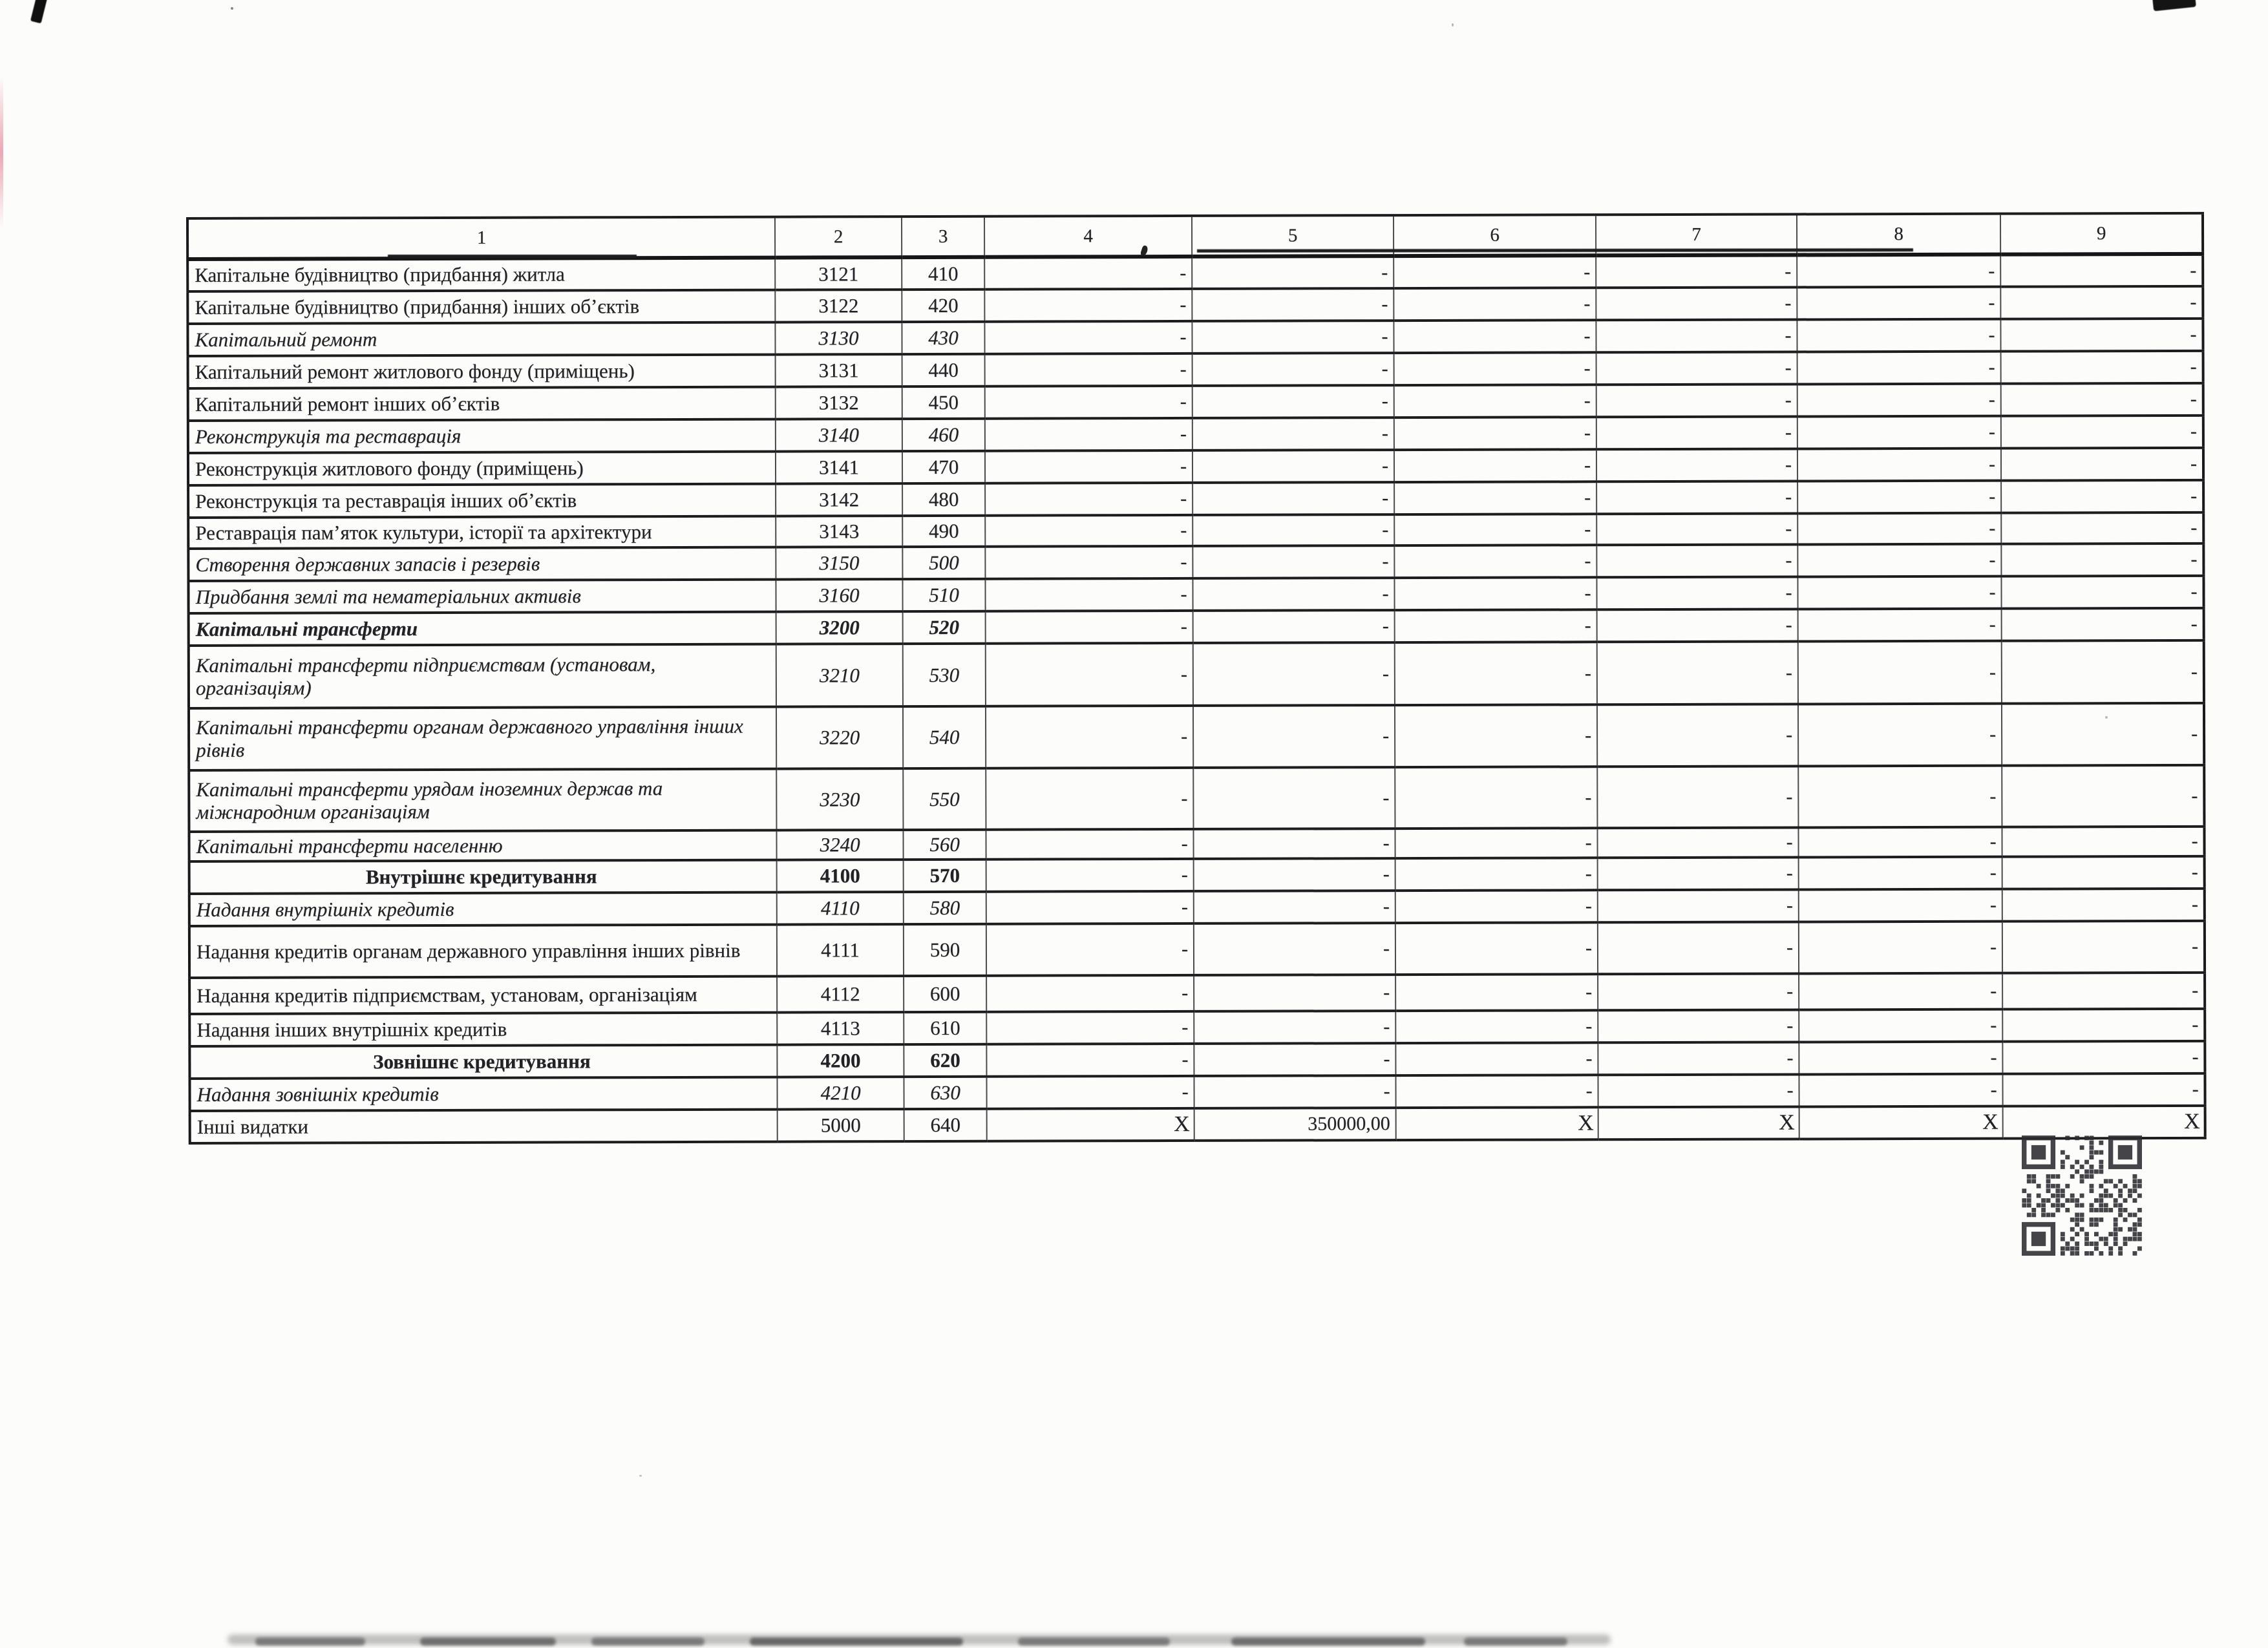 The image size is (2268, 1648). I want to click on expenditure-name-cell: Зовнішнє кредитування, so click(483, 1061).